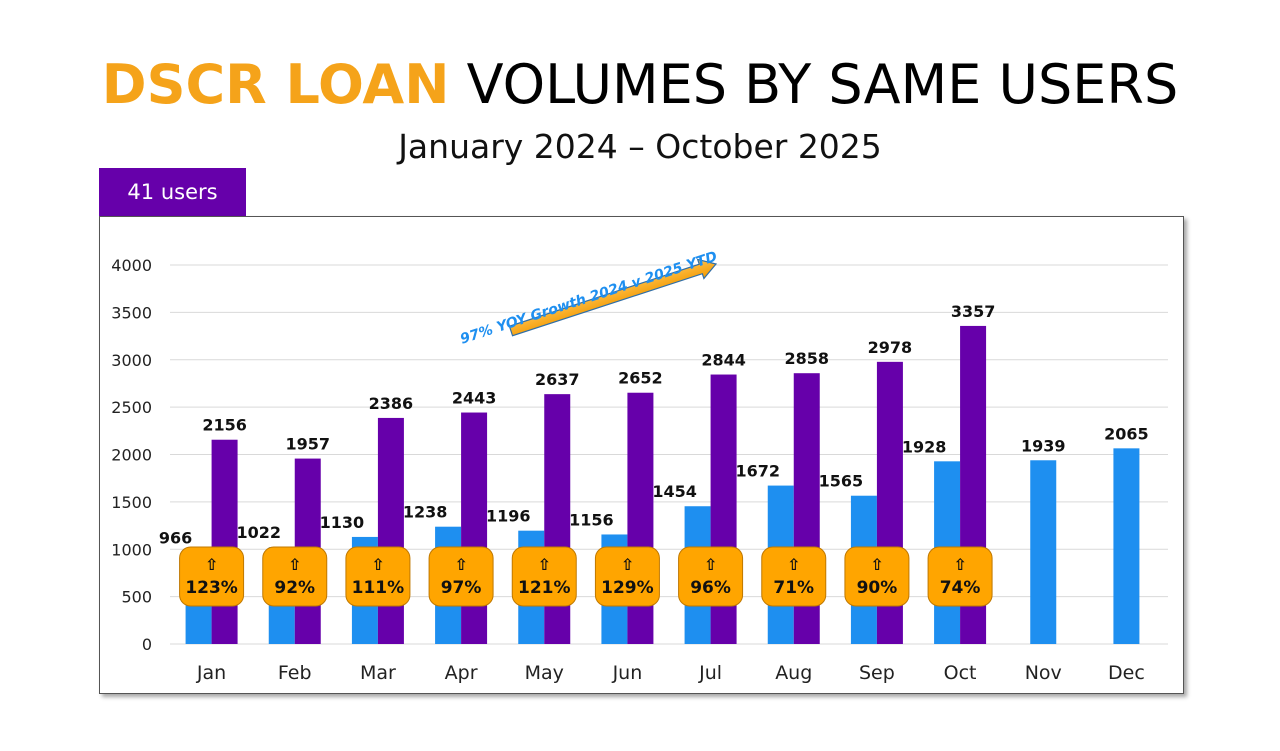  What do you see at coordinates (378, 588) in the screenshot?
I see `growth-label: 111%` at bounding box center [378, 588].